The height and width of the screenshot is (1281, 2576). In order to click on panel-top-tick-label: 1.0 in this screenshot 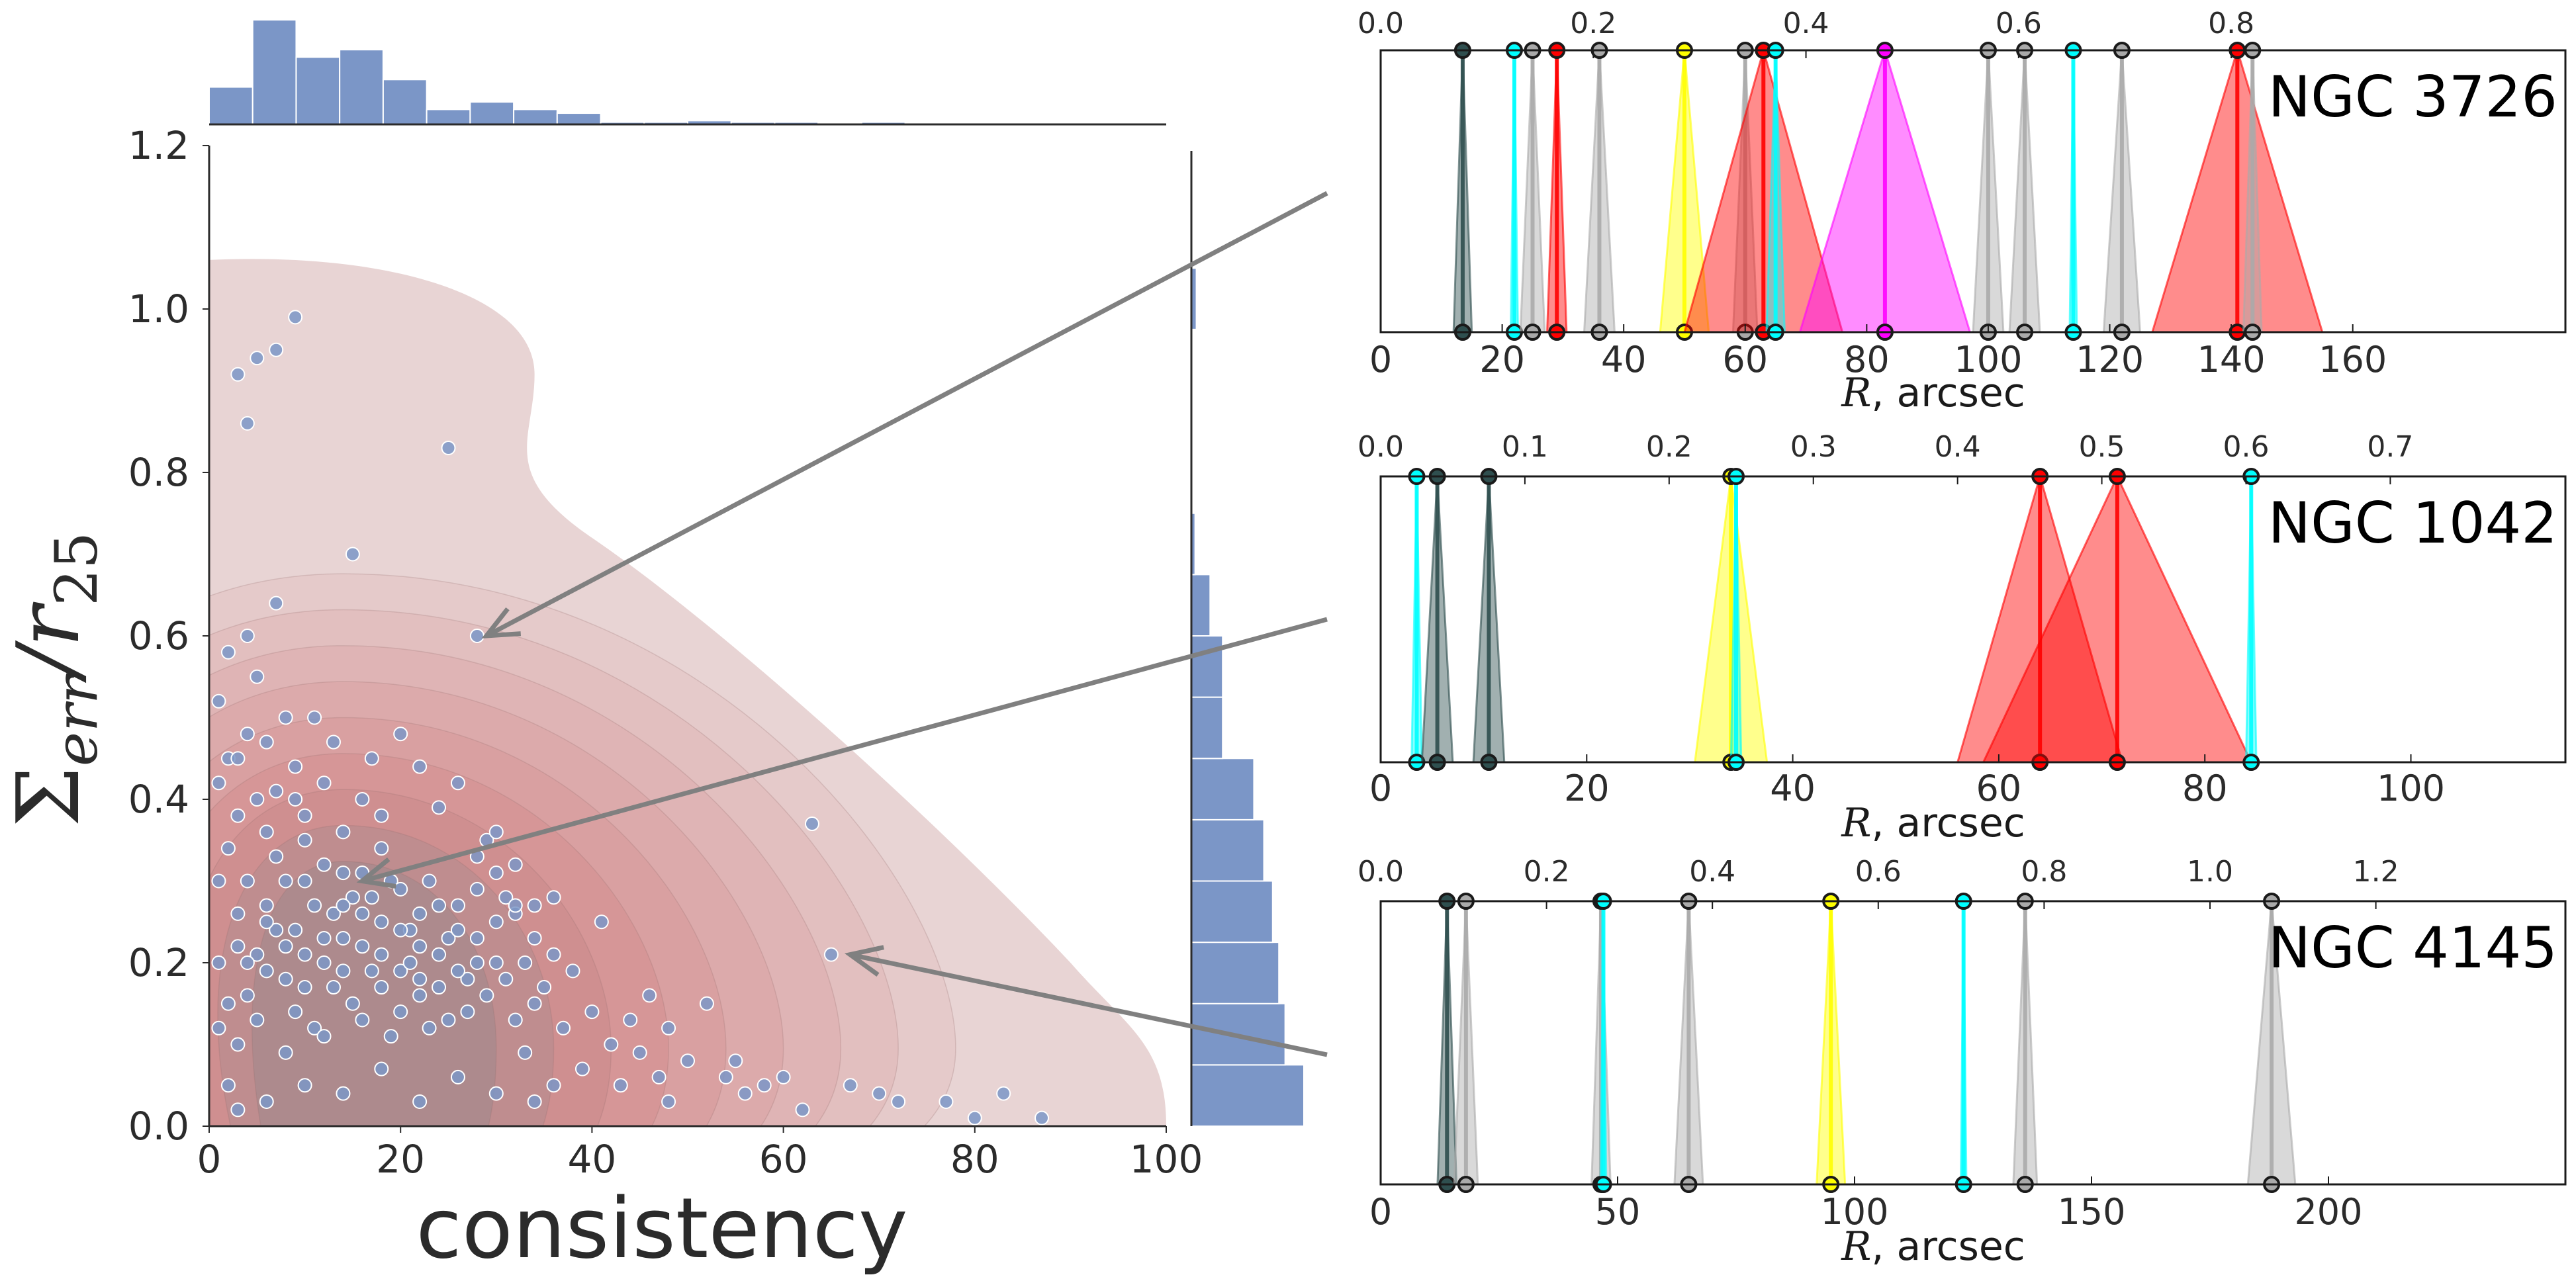, I will do `click(2210, 872)`.